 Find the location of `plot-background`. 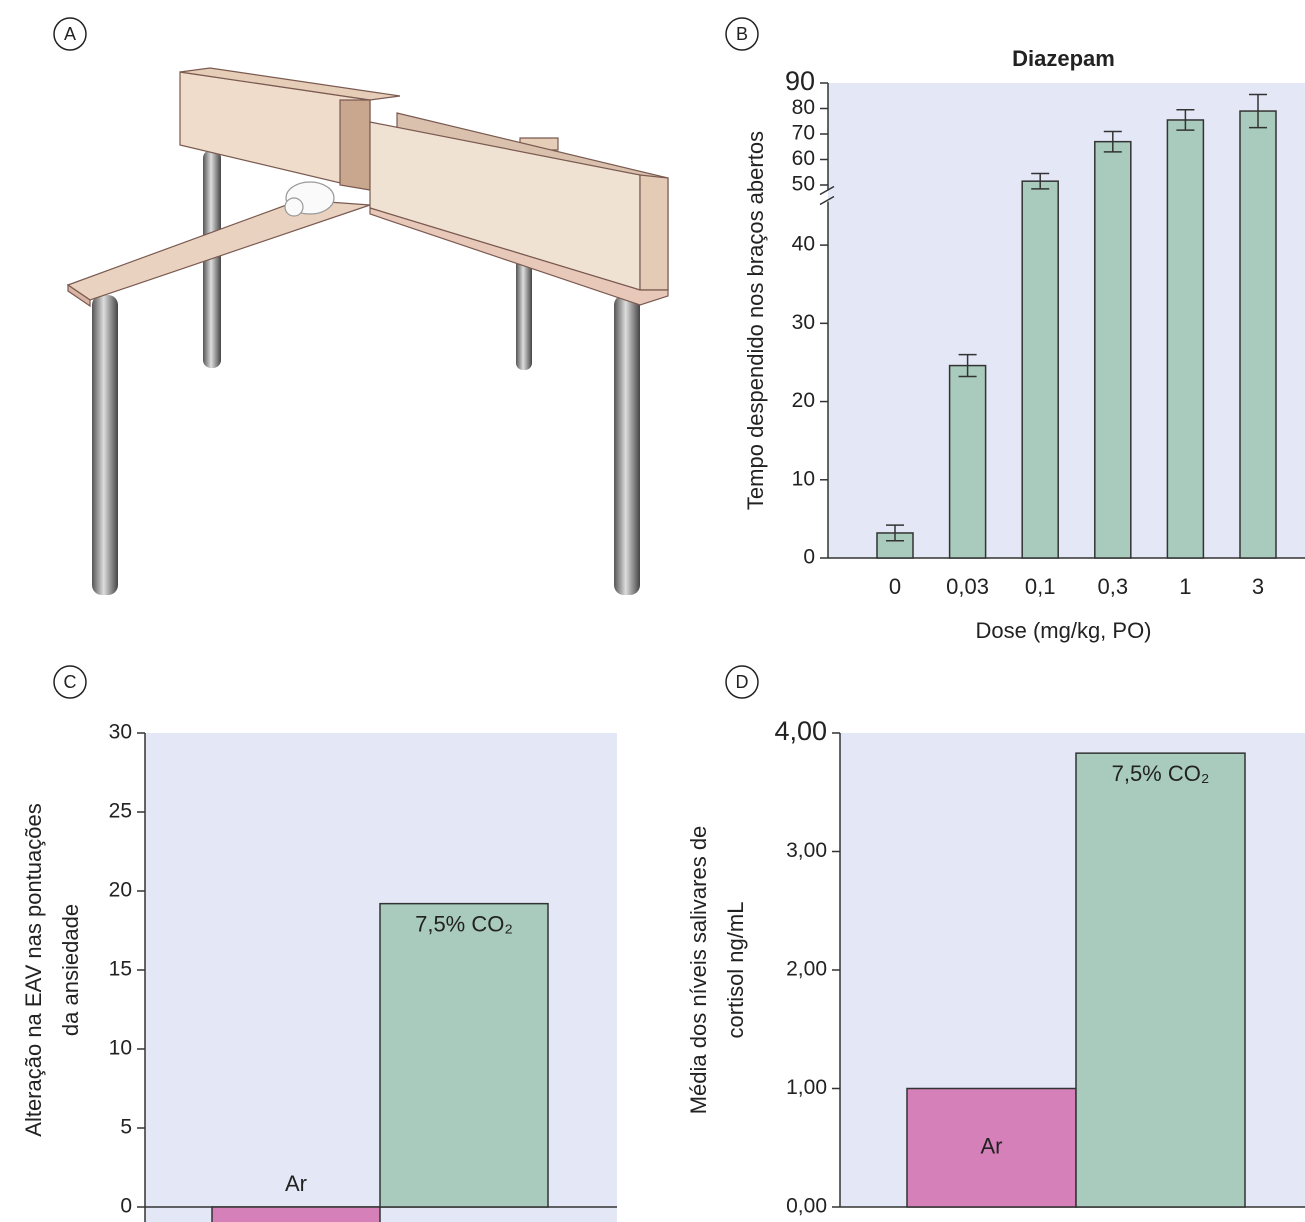

plot-background is located at coordinates (1066, 320).